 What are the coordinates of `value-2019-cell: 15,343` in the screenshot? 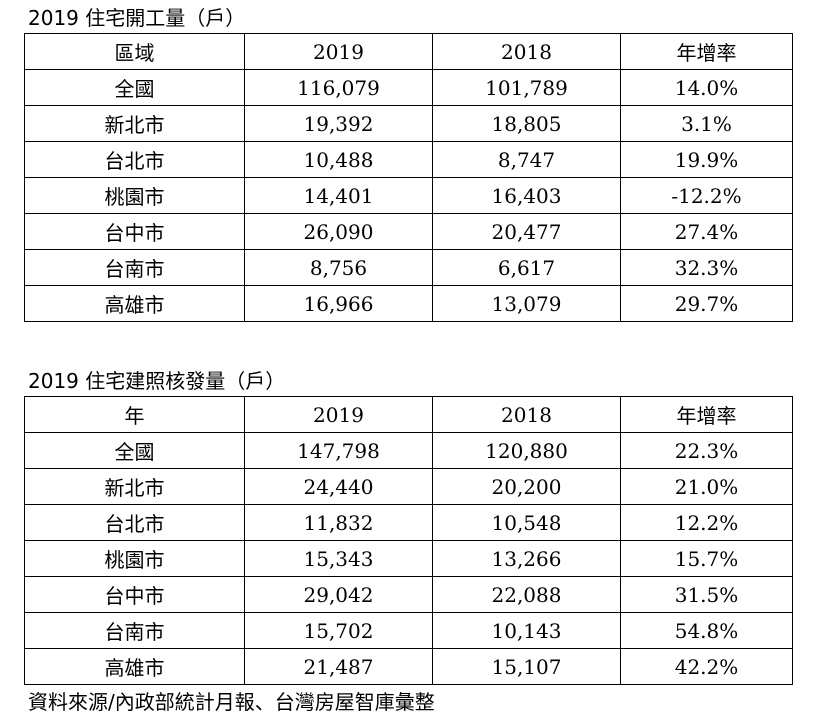 It's located at (338, 558).